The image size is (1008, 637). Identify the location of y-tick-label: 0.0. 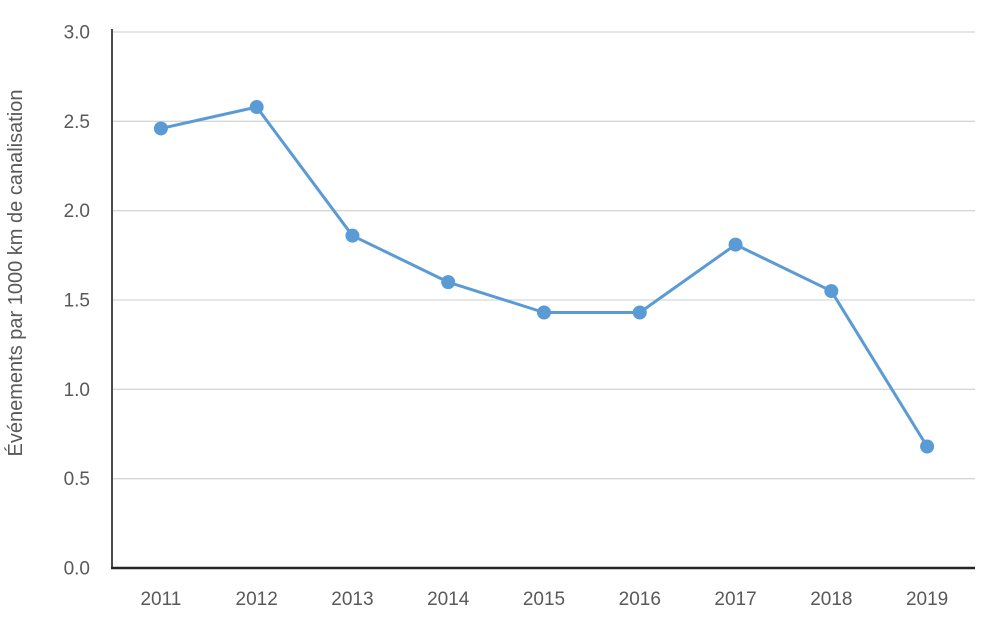
(77, 569).